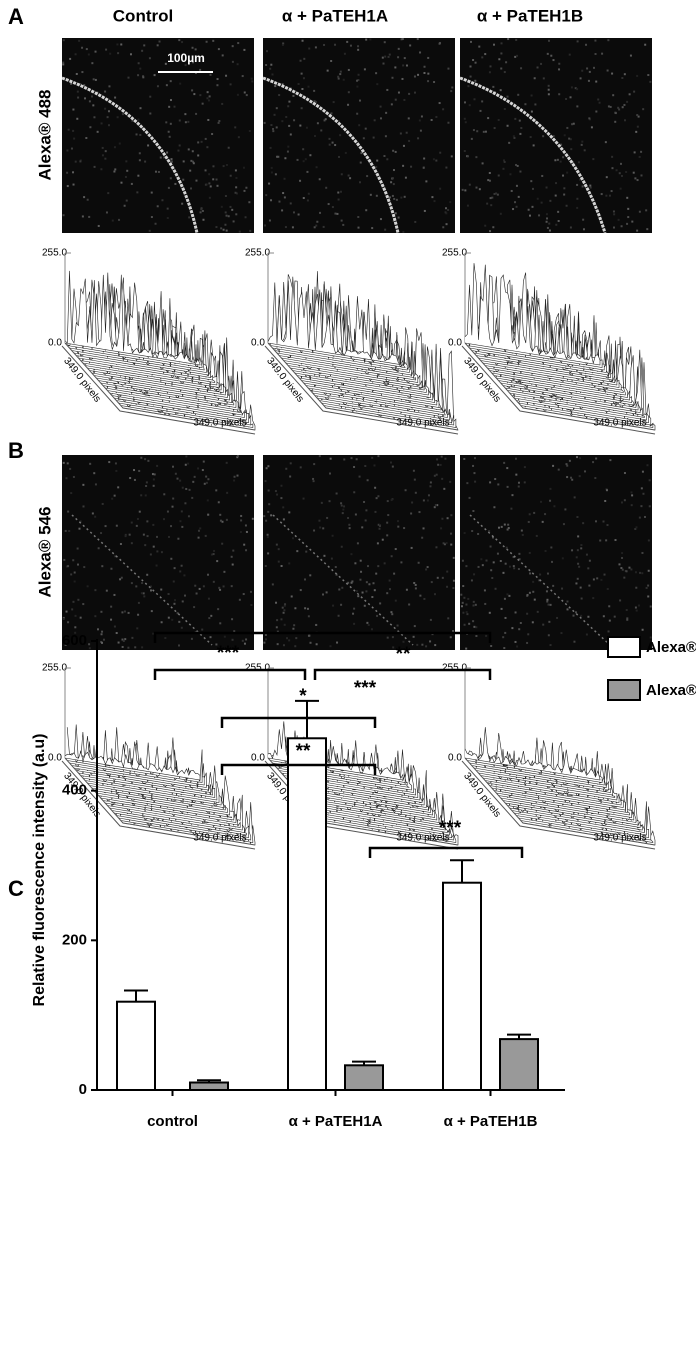 This screenshot has height=1359, width=696. What do you see at coordinates (136, 1045) in the screenshot?
I see `bar` at bounding box center [136, 1045].